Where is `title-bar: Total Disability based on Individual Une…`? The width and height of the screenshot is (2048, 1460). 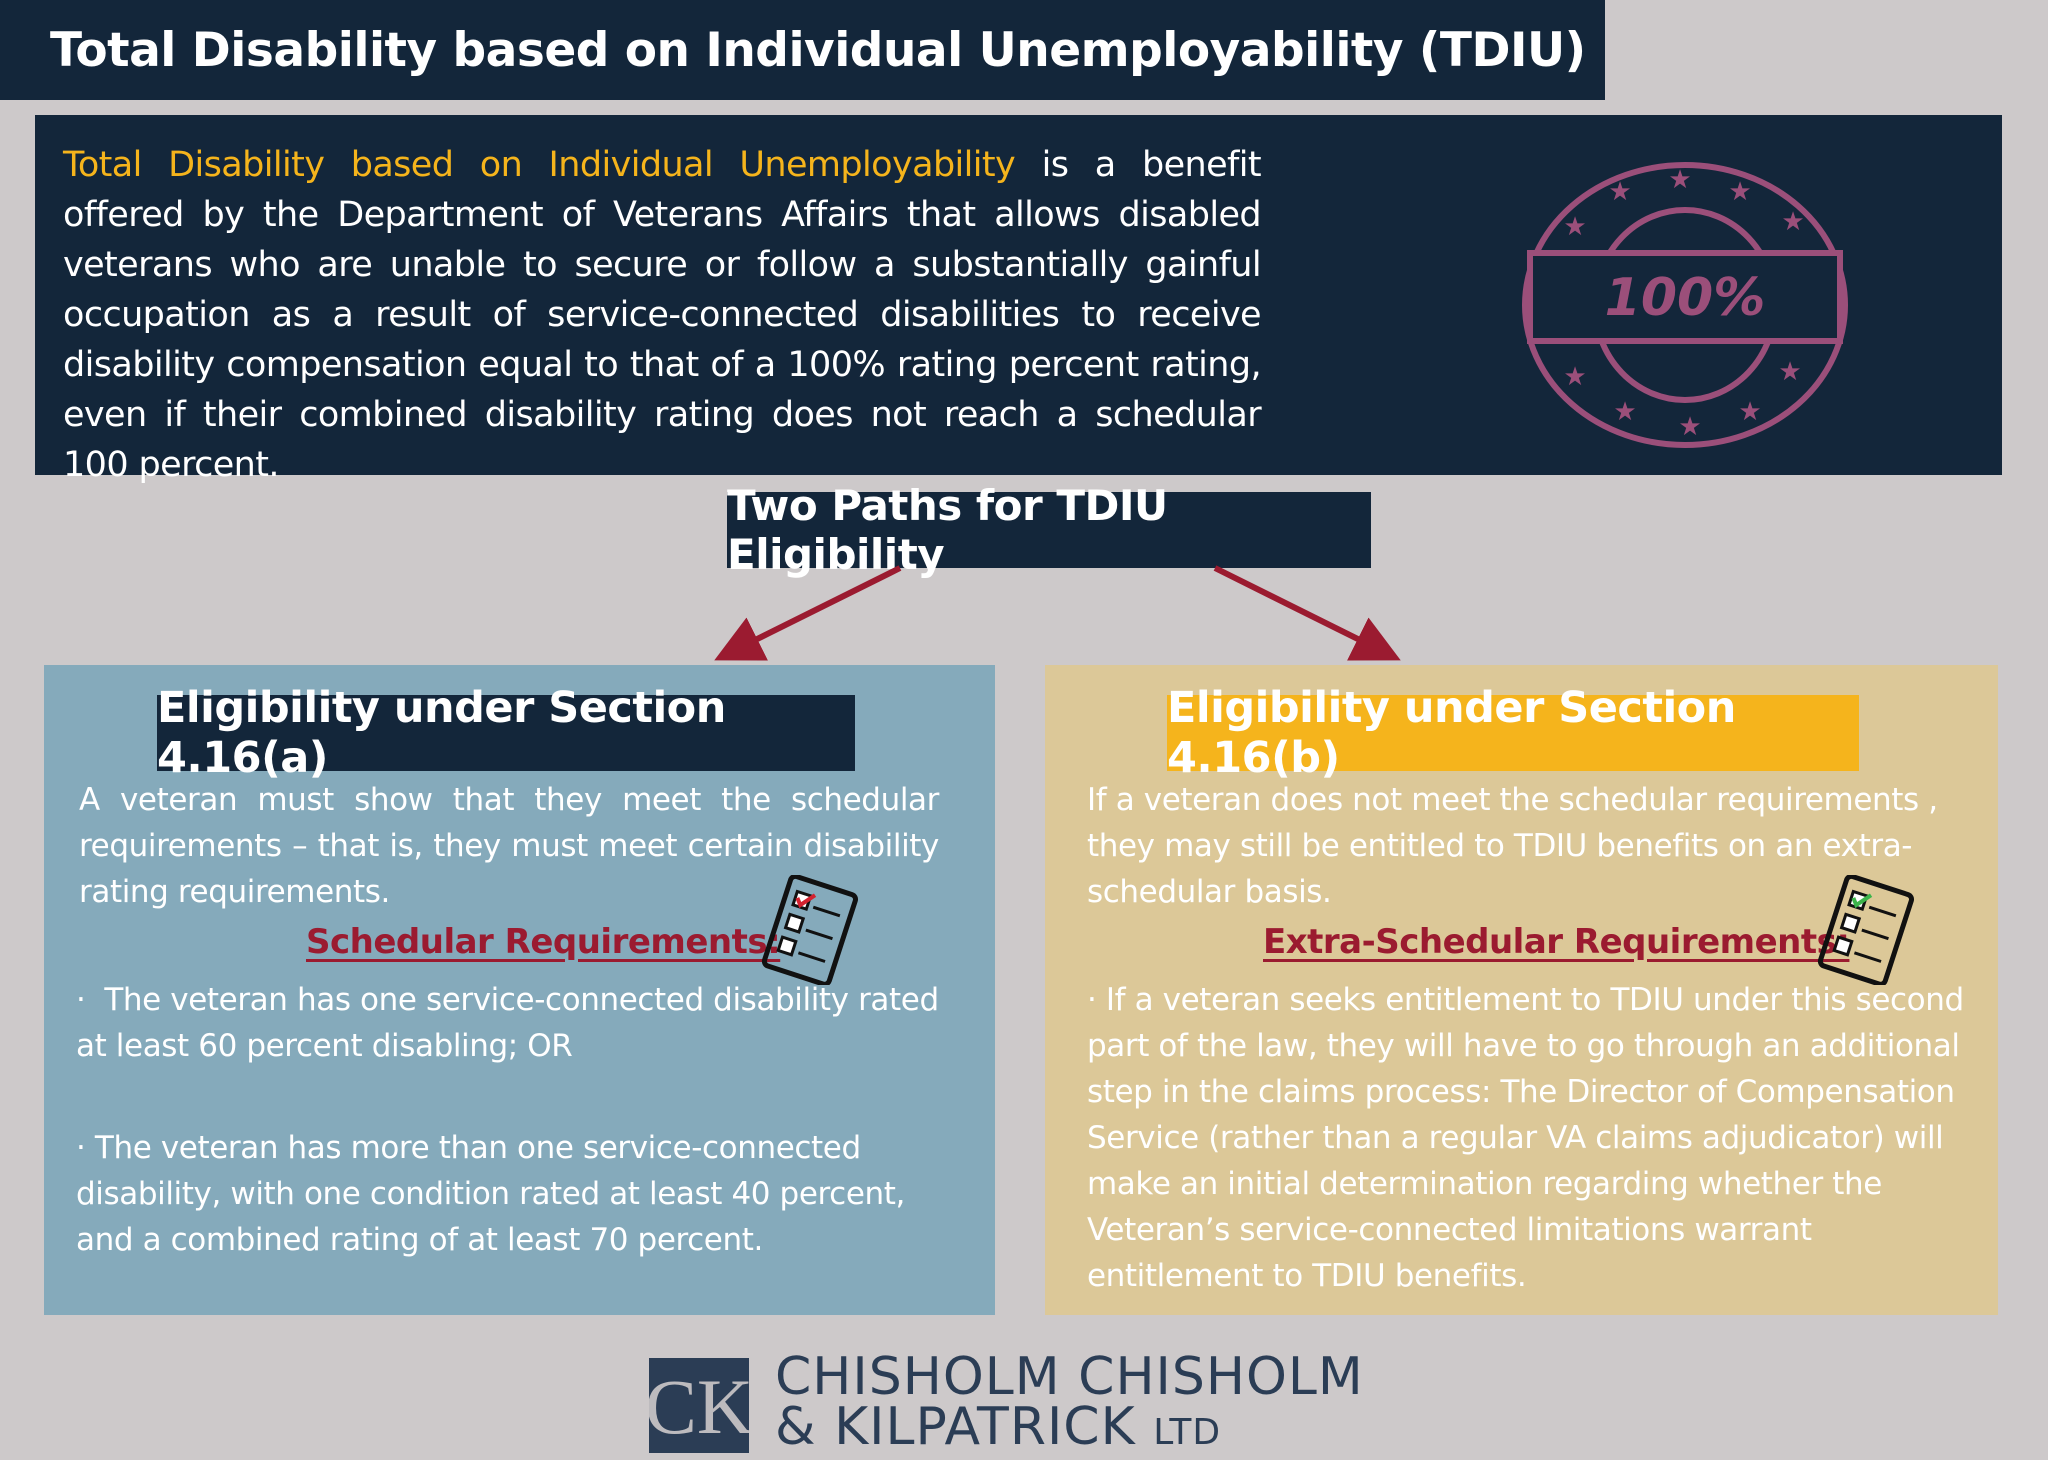
title-bar: Total Disability based on Individual Une… is located at coordinates (802, 50).